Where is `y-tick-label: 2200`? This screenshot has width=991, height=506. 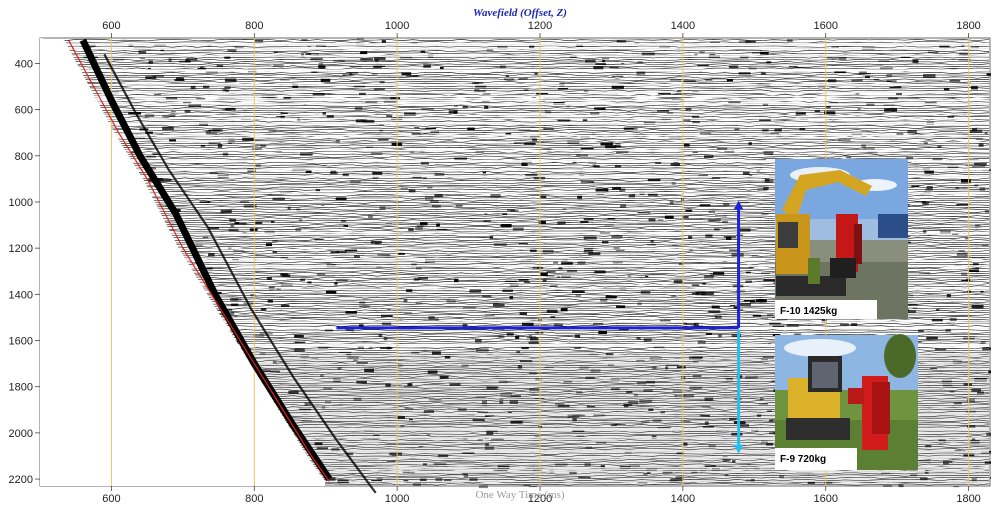
y-tick-label: 2200 is located at coordinates (21, 480).